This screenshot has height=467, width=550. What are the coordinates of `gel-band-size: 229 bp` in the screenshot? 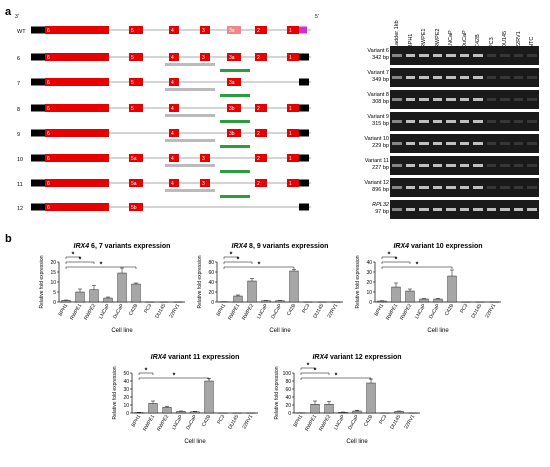 It's located at (380, 146).